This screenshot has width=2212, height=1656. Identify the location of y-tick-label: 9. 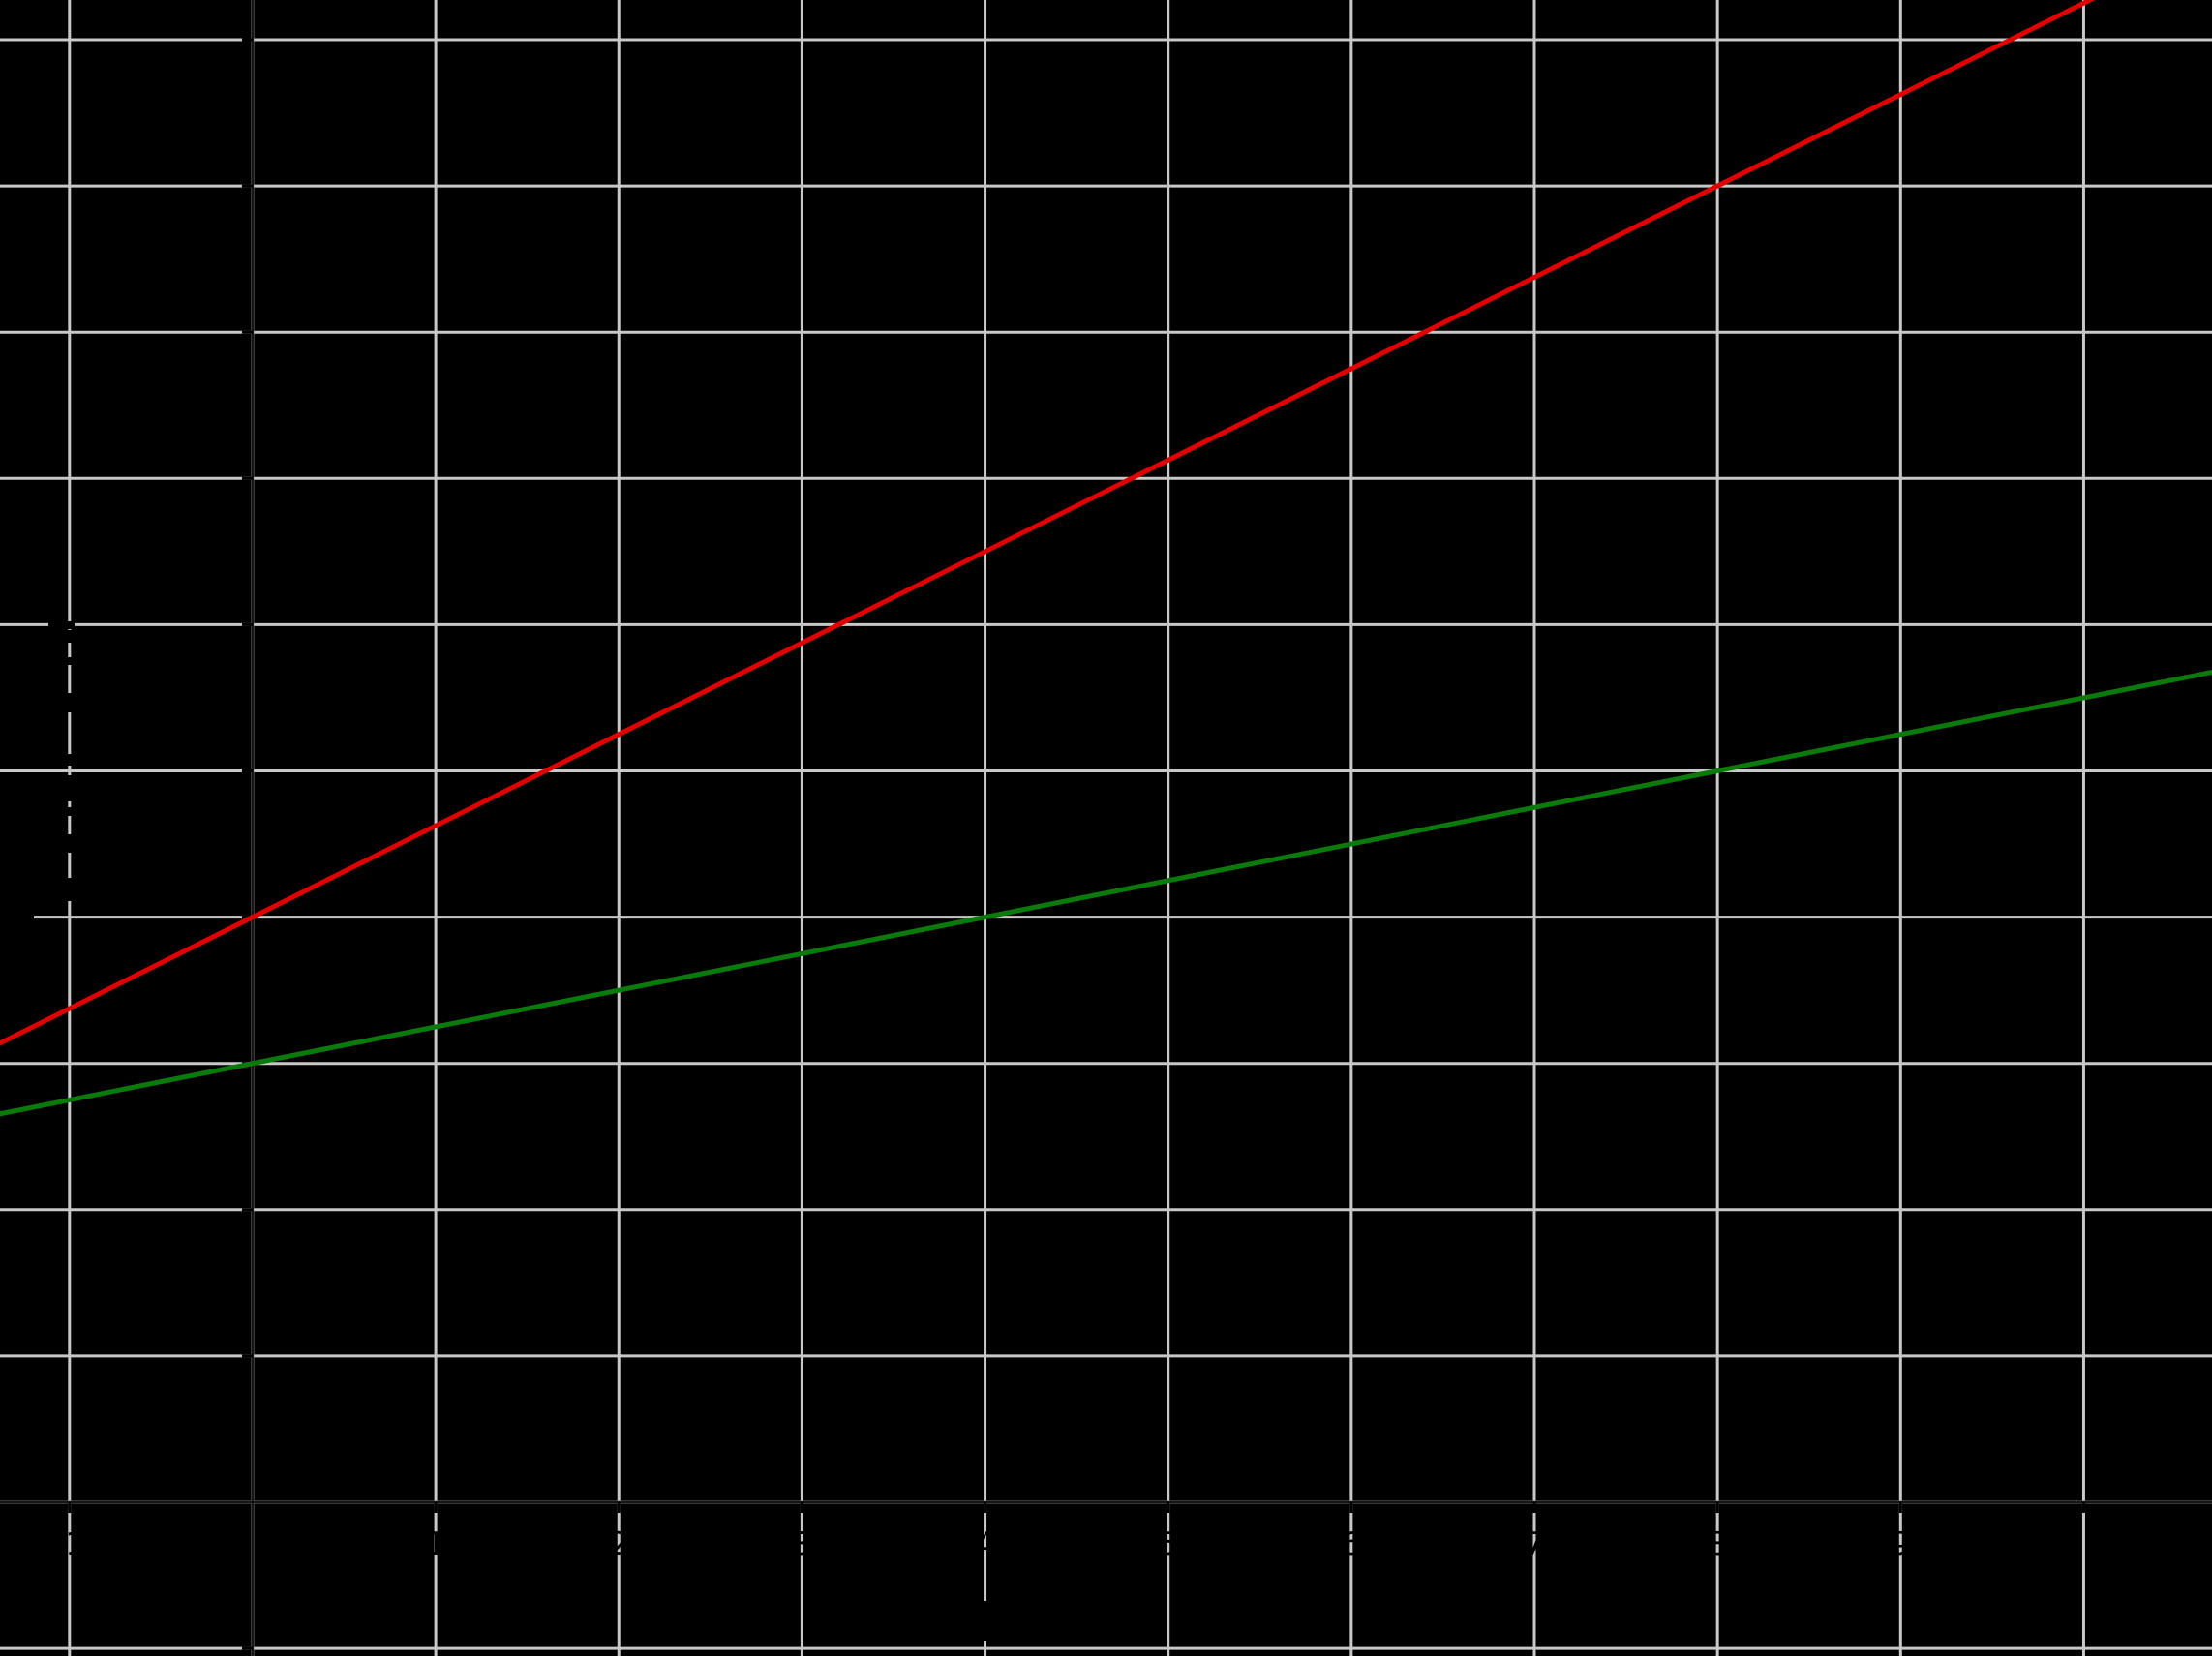
(229, 204).